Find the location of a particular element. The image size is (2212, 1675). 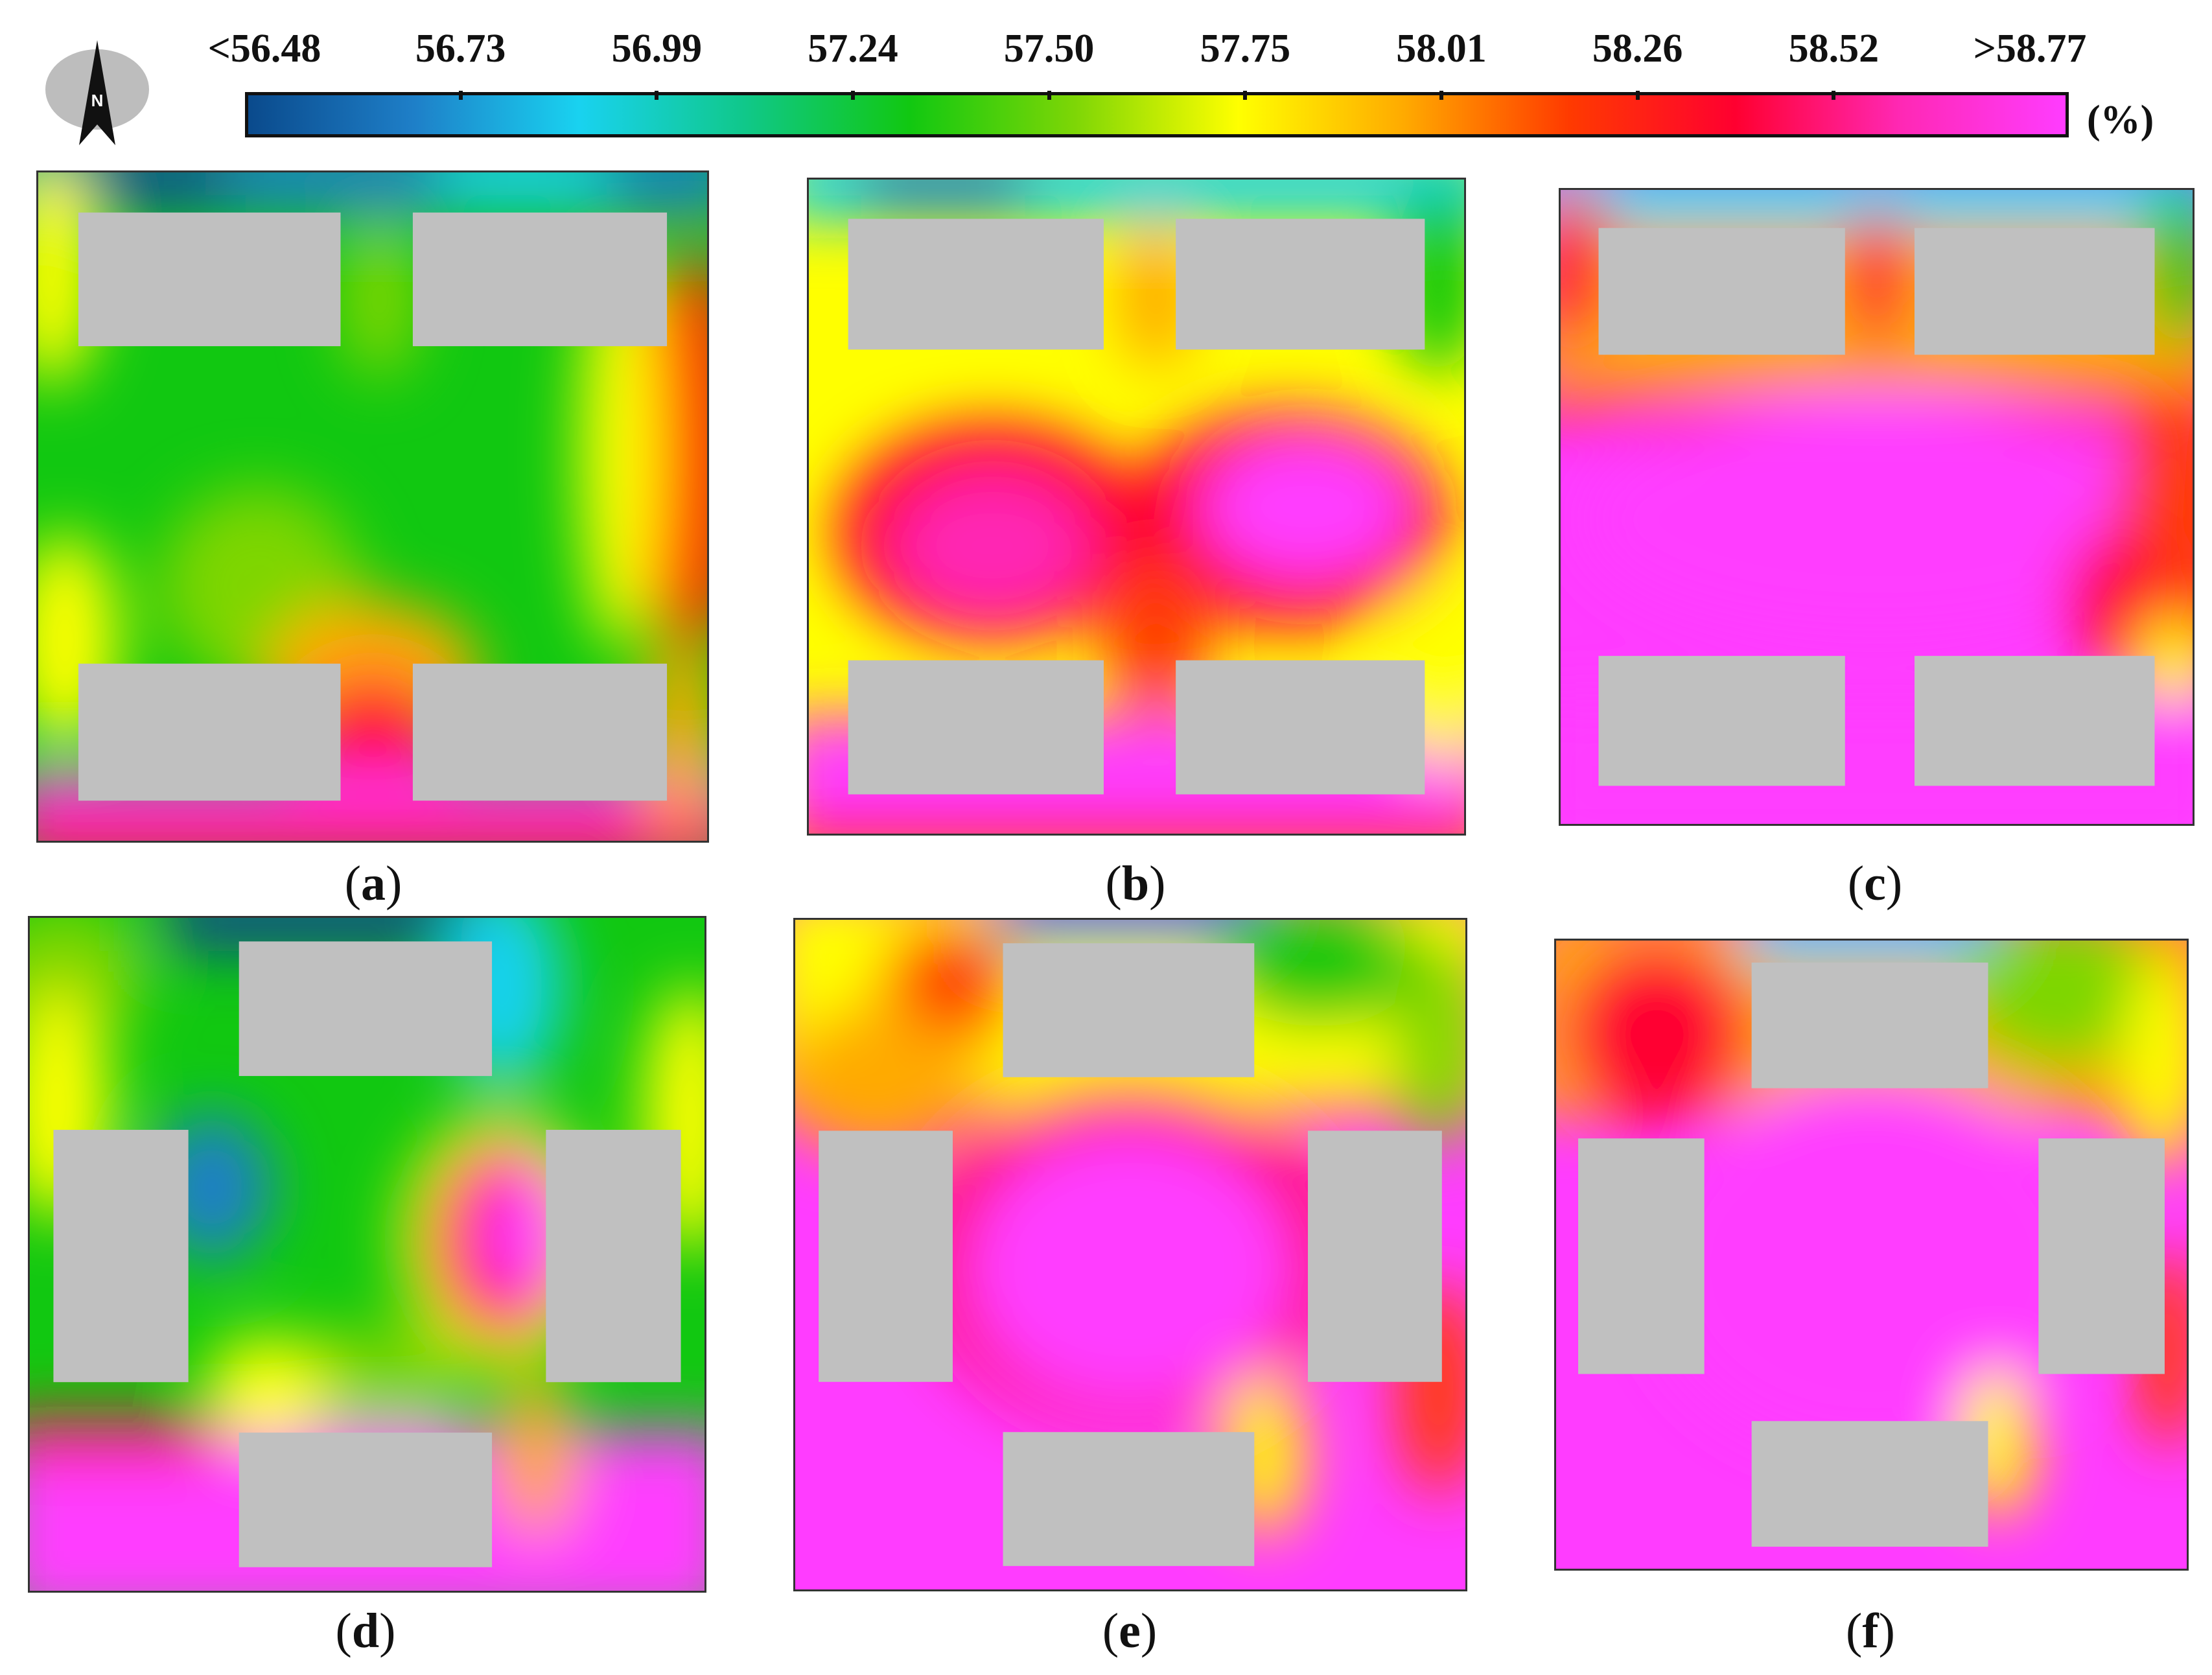

north-arrow-icon: N is located at coordinates (99, 92).